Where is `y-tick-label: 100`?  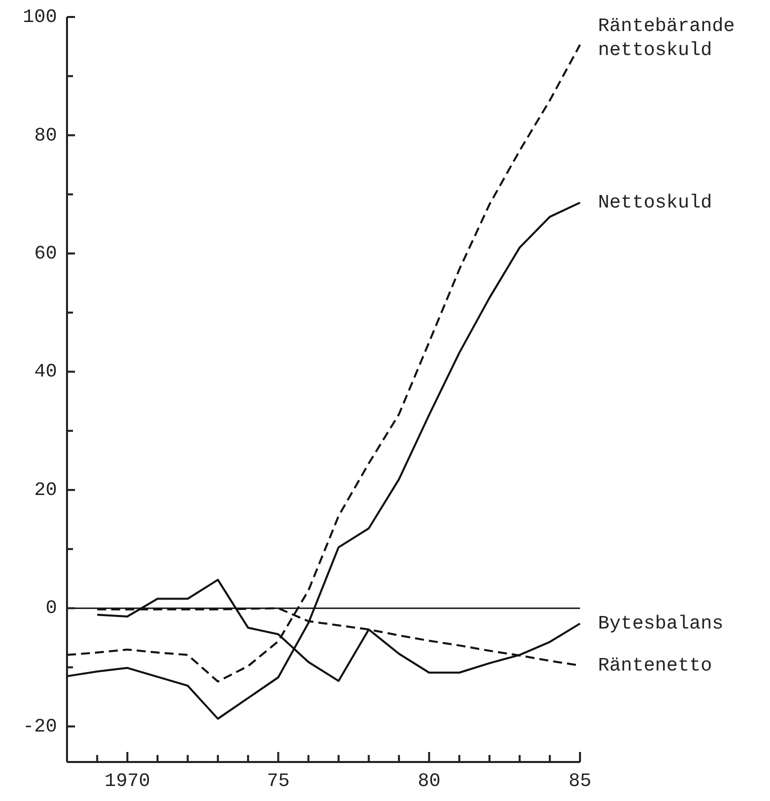
y-tick-label: 100 is located at coordinates (39, 17).